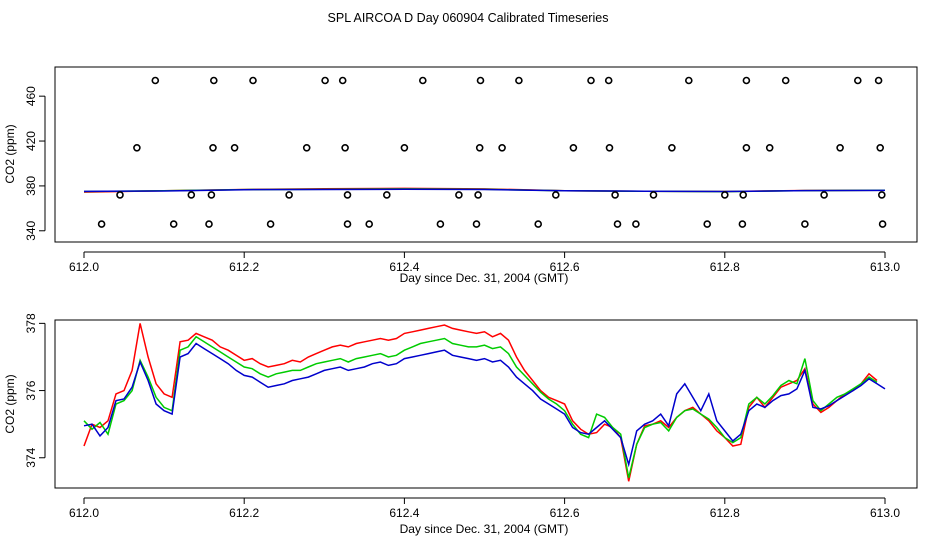 The height and width of the screenshot is (540, 936). What do you see at coordinates (84, 267) in the screenshot?
I see `scatter-x-tick-label: 612.0` at bounding box center [84, 267].